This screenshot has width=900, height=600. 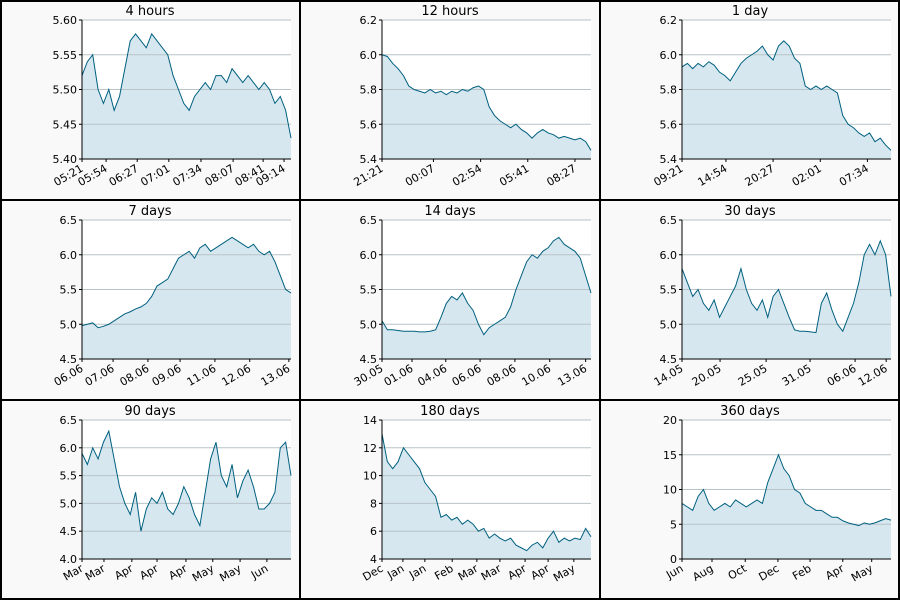 What do you see at coordinates (450, 411) in the screenshot?
I see `chart-title: 180 days` at bounding box center [450, 411].